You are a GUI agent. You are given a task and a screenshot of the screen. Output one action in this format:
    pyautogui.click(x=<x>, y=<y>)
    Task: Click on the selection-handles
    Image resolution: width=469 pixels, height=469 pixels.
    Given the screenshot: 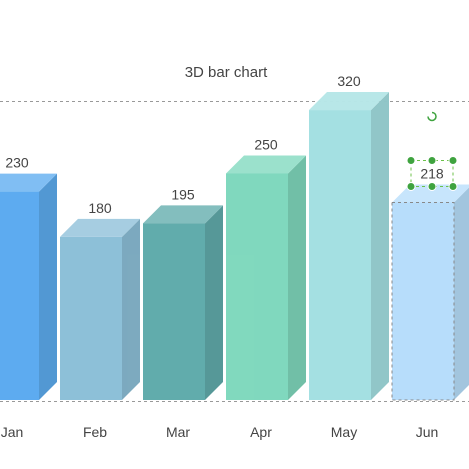 What is the action you would take?
    pyautogui.click(x=424, y=256)
    